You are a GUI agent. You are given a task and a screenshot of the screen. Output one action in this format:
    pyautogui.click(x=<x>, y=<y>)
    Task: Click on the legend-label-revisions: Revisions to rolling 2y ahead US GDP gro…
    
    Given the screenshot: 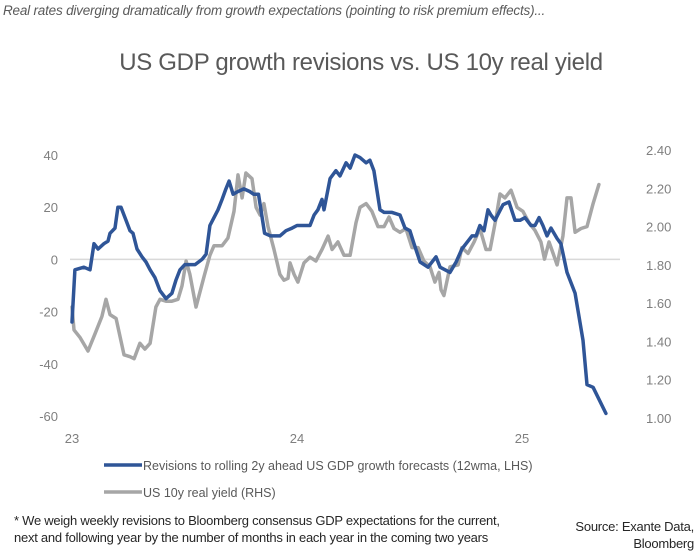 What is the action you would take?
    pyautogui.click(x=338, y=466)
    